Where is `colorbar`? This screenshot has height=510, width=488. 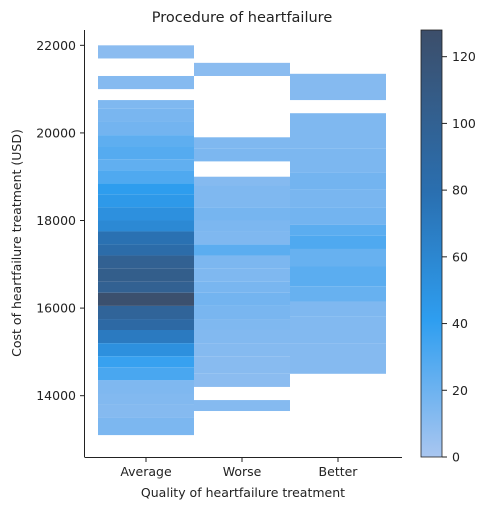 colorbar is located at coordinates (431, 243).